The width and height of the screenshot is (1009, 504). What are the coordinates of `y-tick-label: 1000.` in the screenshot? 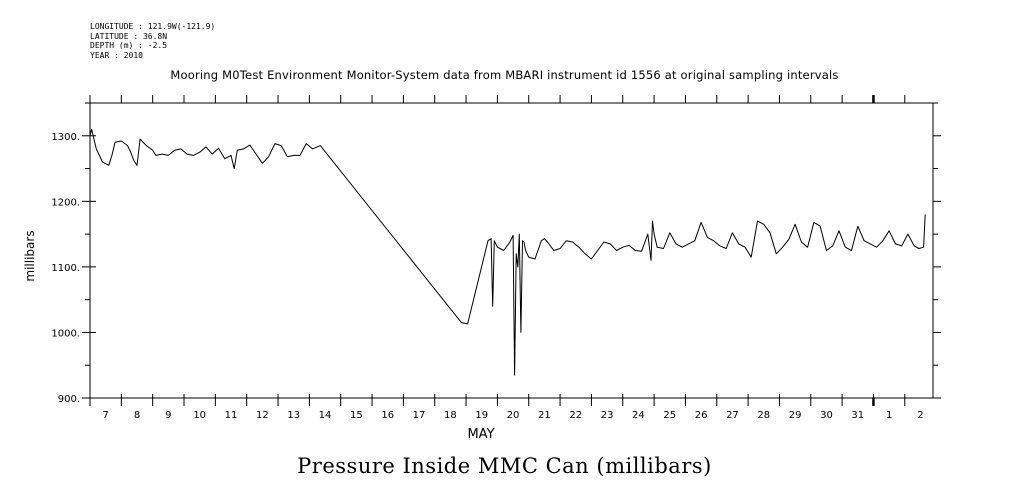 It's located at (65, 333).